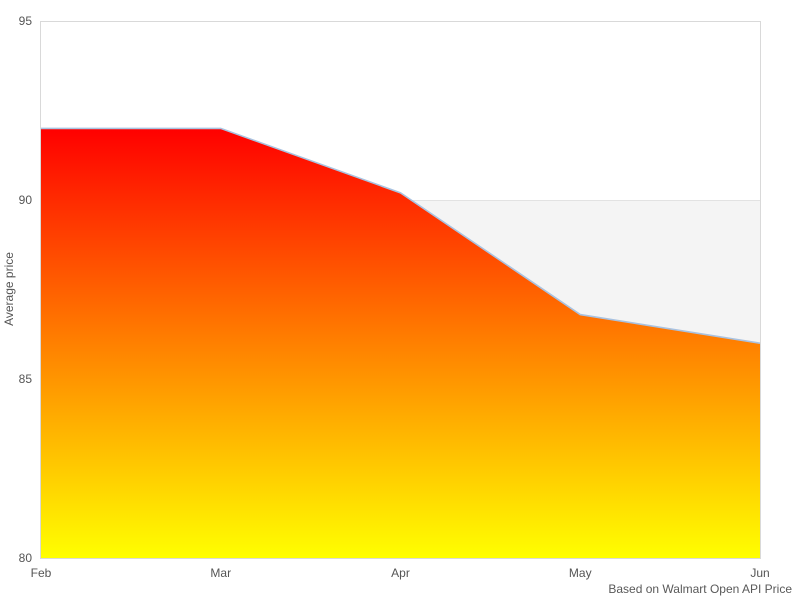 The width and height of the screenshot is (800, 600). What do you see at coordinates (25, 558) in the screenshot?
I see `y-tick-label: 80` at bounding box center [25, 558].